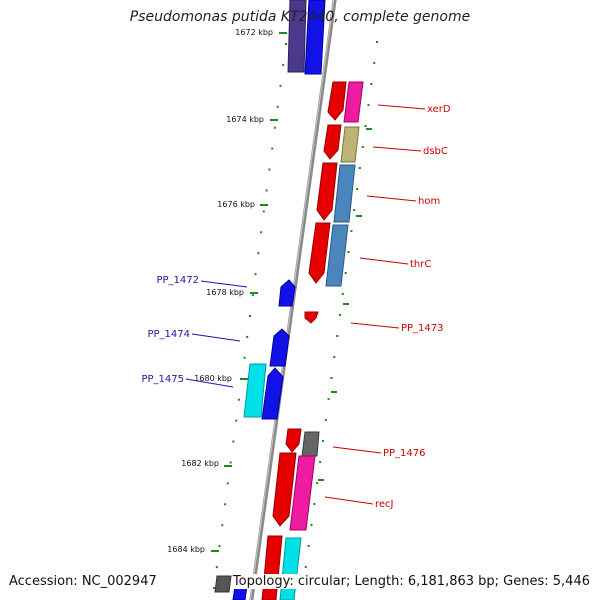  Describe the element at coordinates (350, 144) in the screenshot. I see `gene-dsbc-partner` at that location.